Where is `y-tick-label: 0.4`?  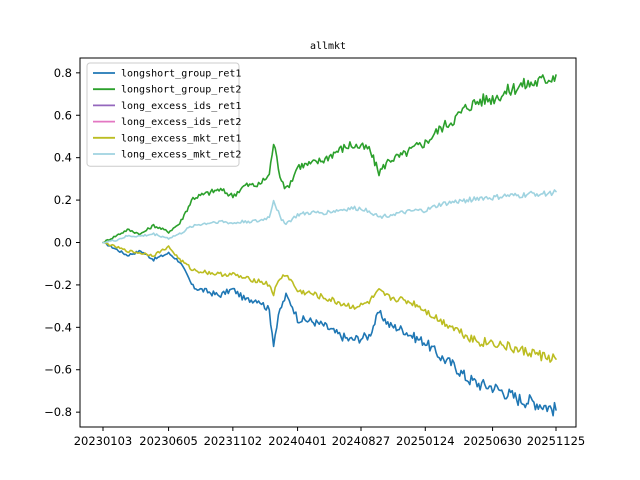 y-tick-label: 0.4 is located at coordinates (63, 158).